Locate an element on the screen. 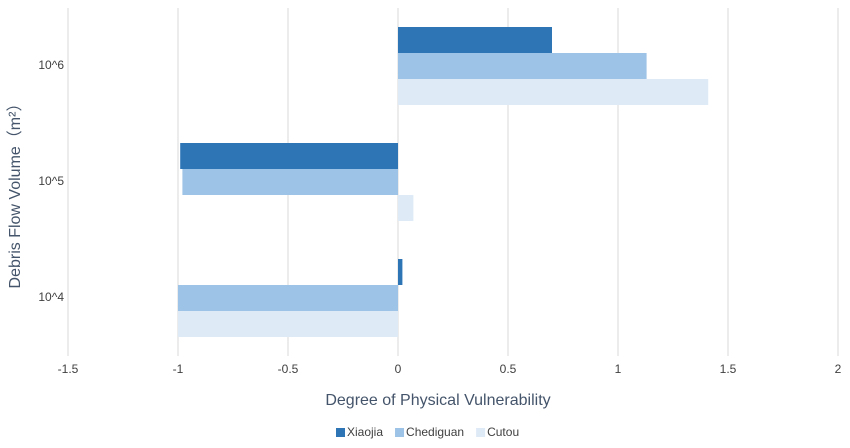  y-tick-label: 10^4 is located at coordinates (51, 297).